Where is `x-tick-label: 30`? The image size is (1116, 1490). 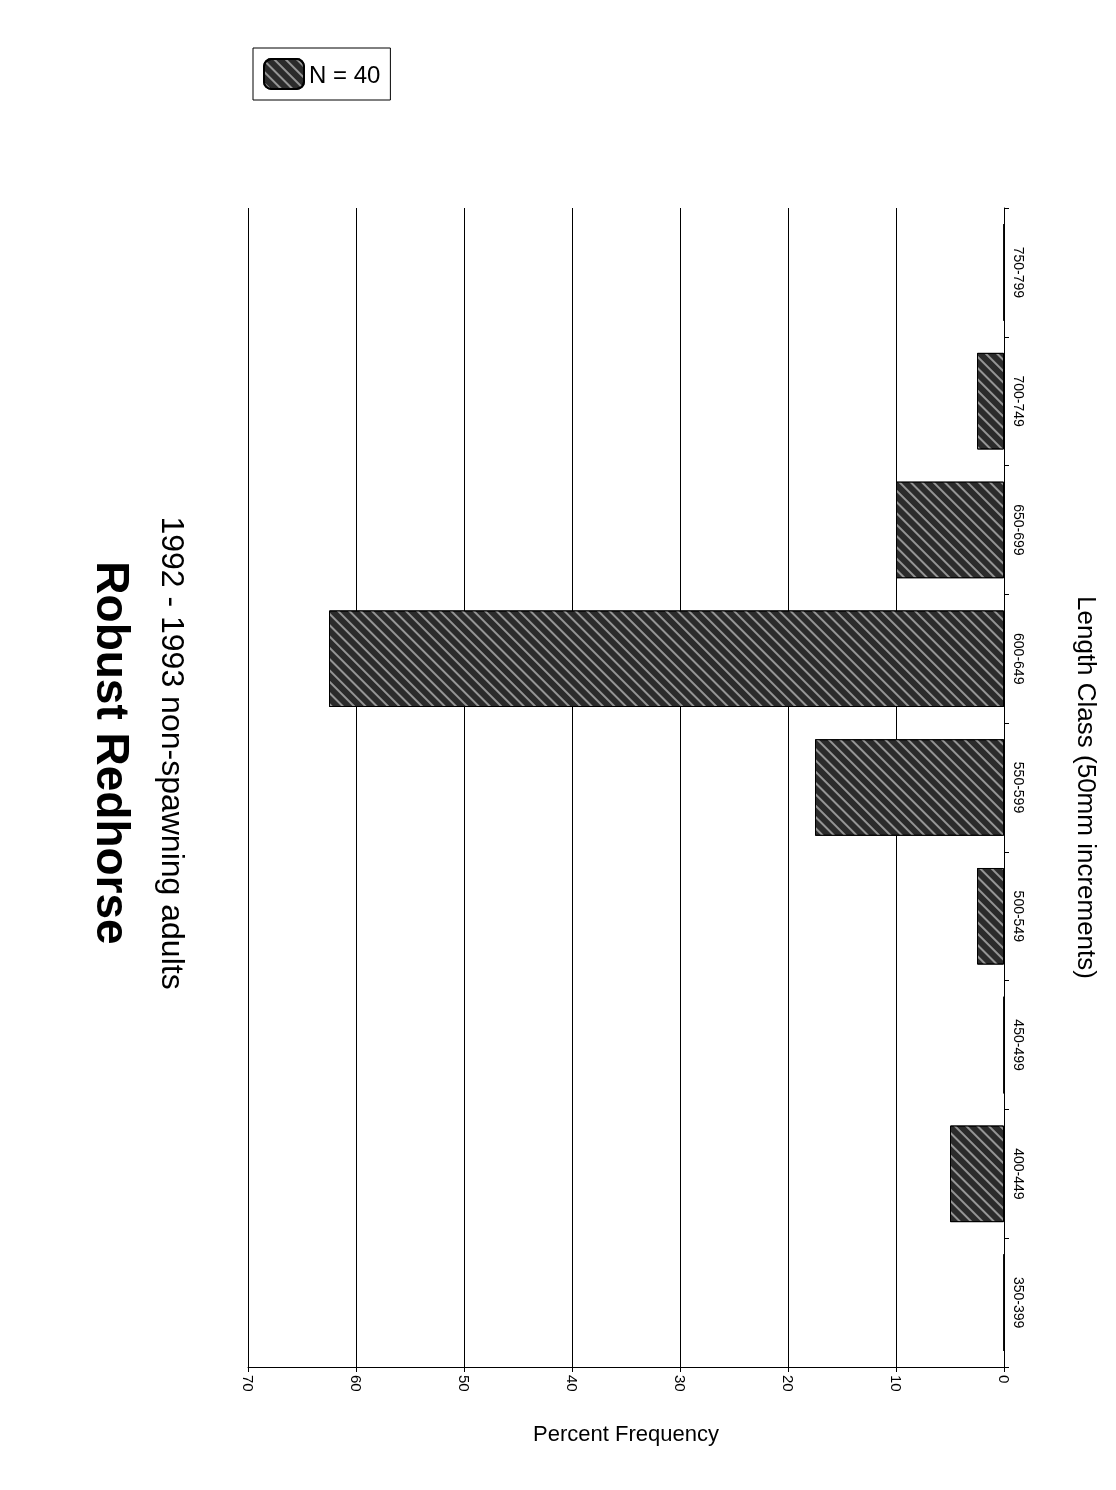 x-tick-label: 30 is located at coordinates (680, 1383).